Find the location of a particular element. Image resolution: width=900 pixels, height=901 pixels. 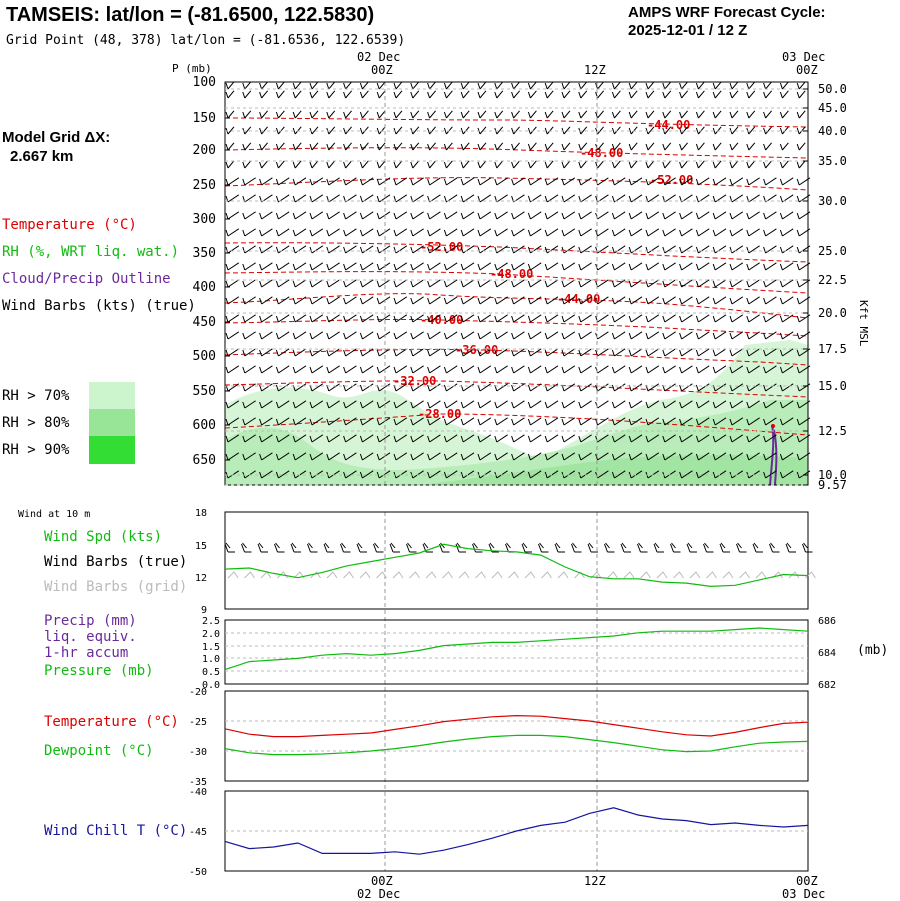

kft-tick-label: 40.0 is located at coordinates (832, 131).